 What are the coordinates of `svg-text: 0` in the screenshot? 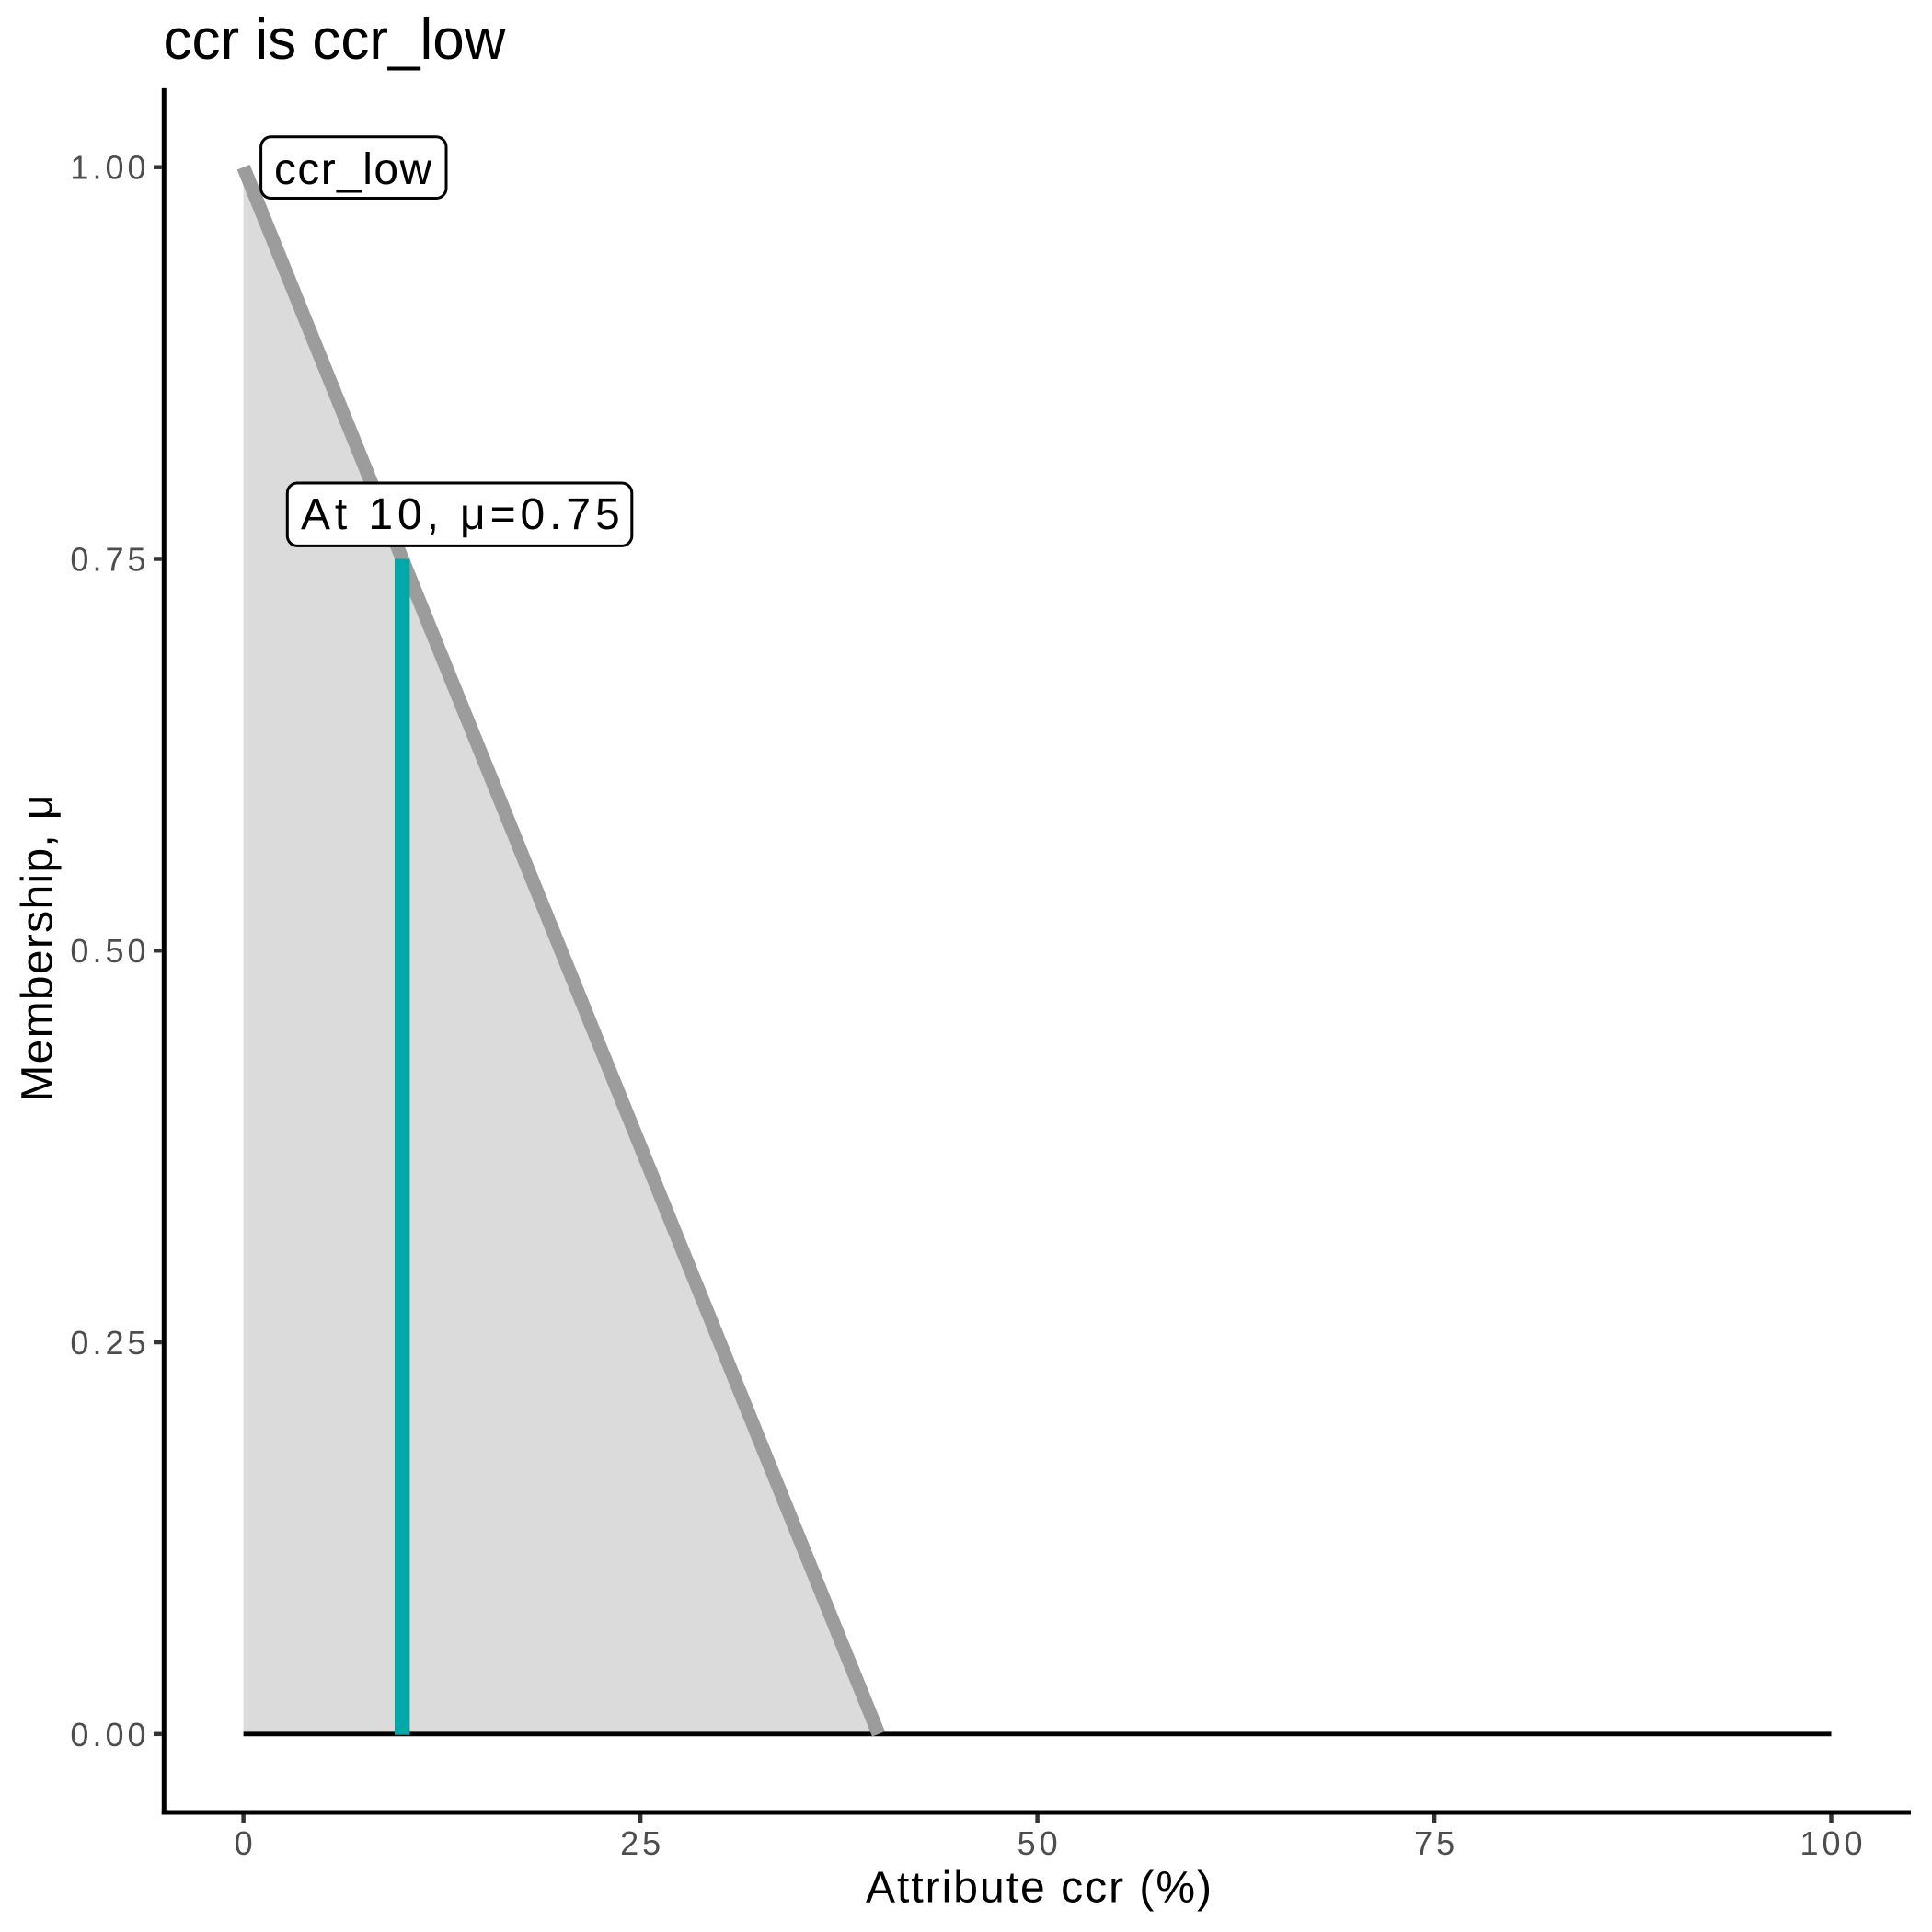 It's located at (246, 1843).